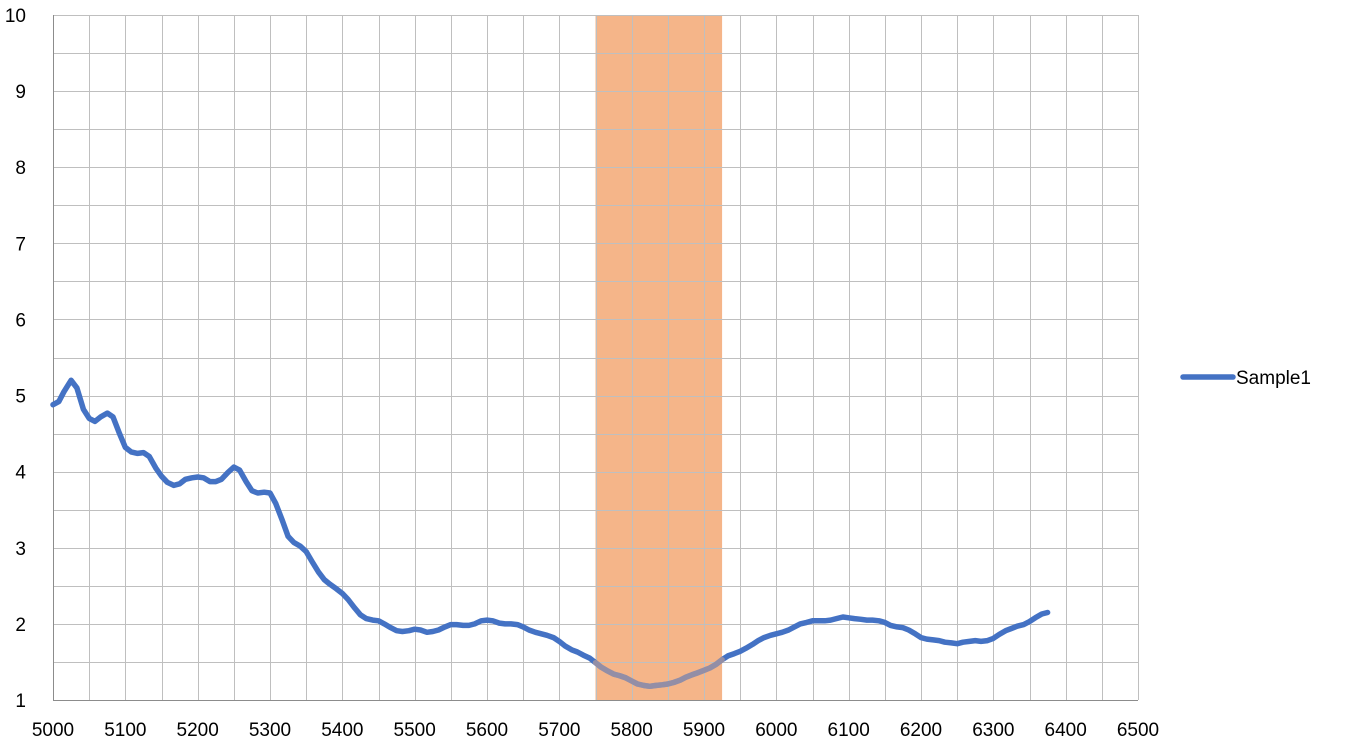 Image resolution: width=1360 pixels, height=746 pixels. I want to click on x-tick-label: 5000, so click(53, 730).